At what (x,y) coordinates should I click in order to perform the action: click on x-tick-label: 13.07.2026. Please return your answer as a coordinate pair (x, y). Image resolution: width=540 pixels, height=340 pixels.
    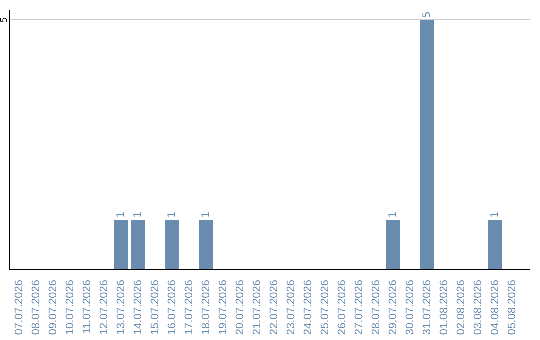
    Looking at the image, I should click on (122, 308).